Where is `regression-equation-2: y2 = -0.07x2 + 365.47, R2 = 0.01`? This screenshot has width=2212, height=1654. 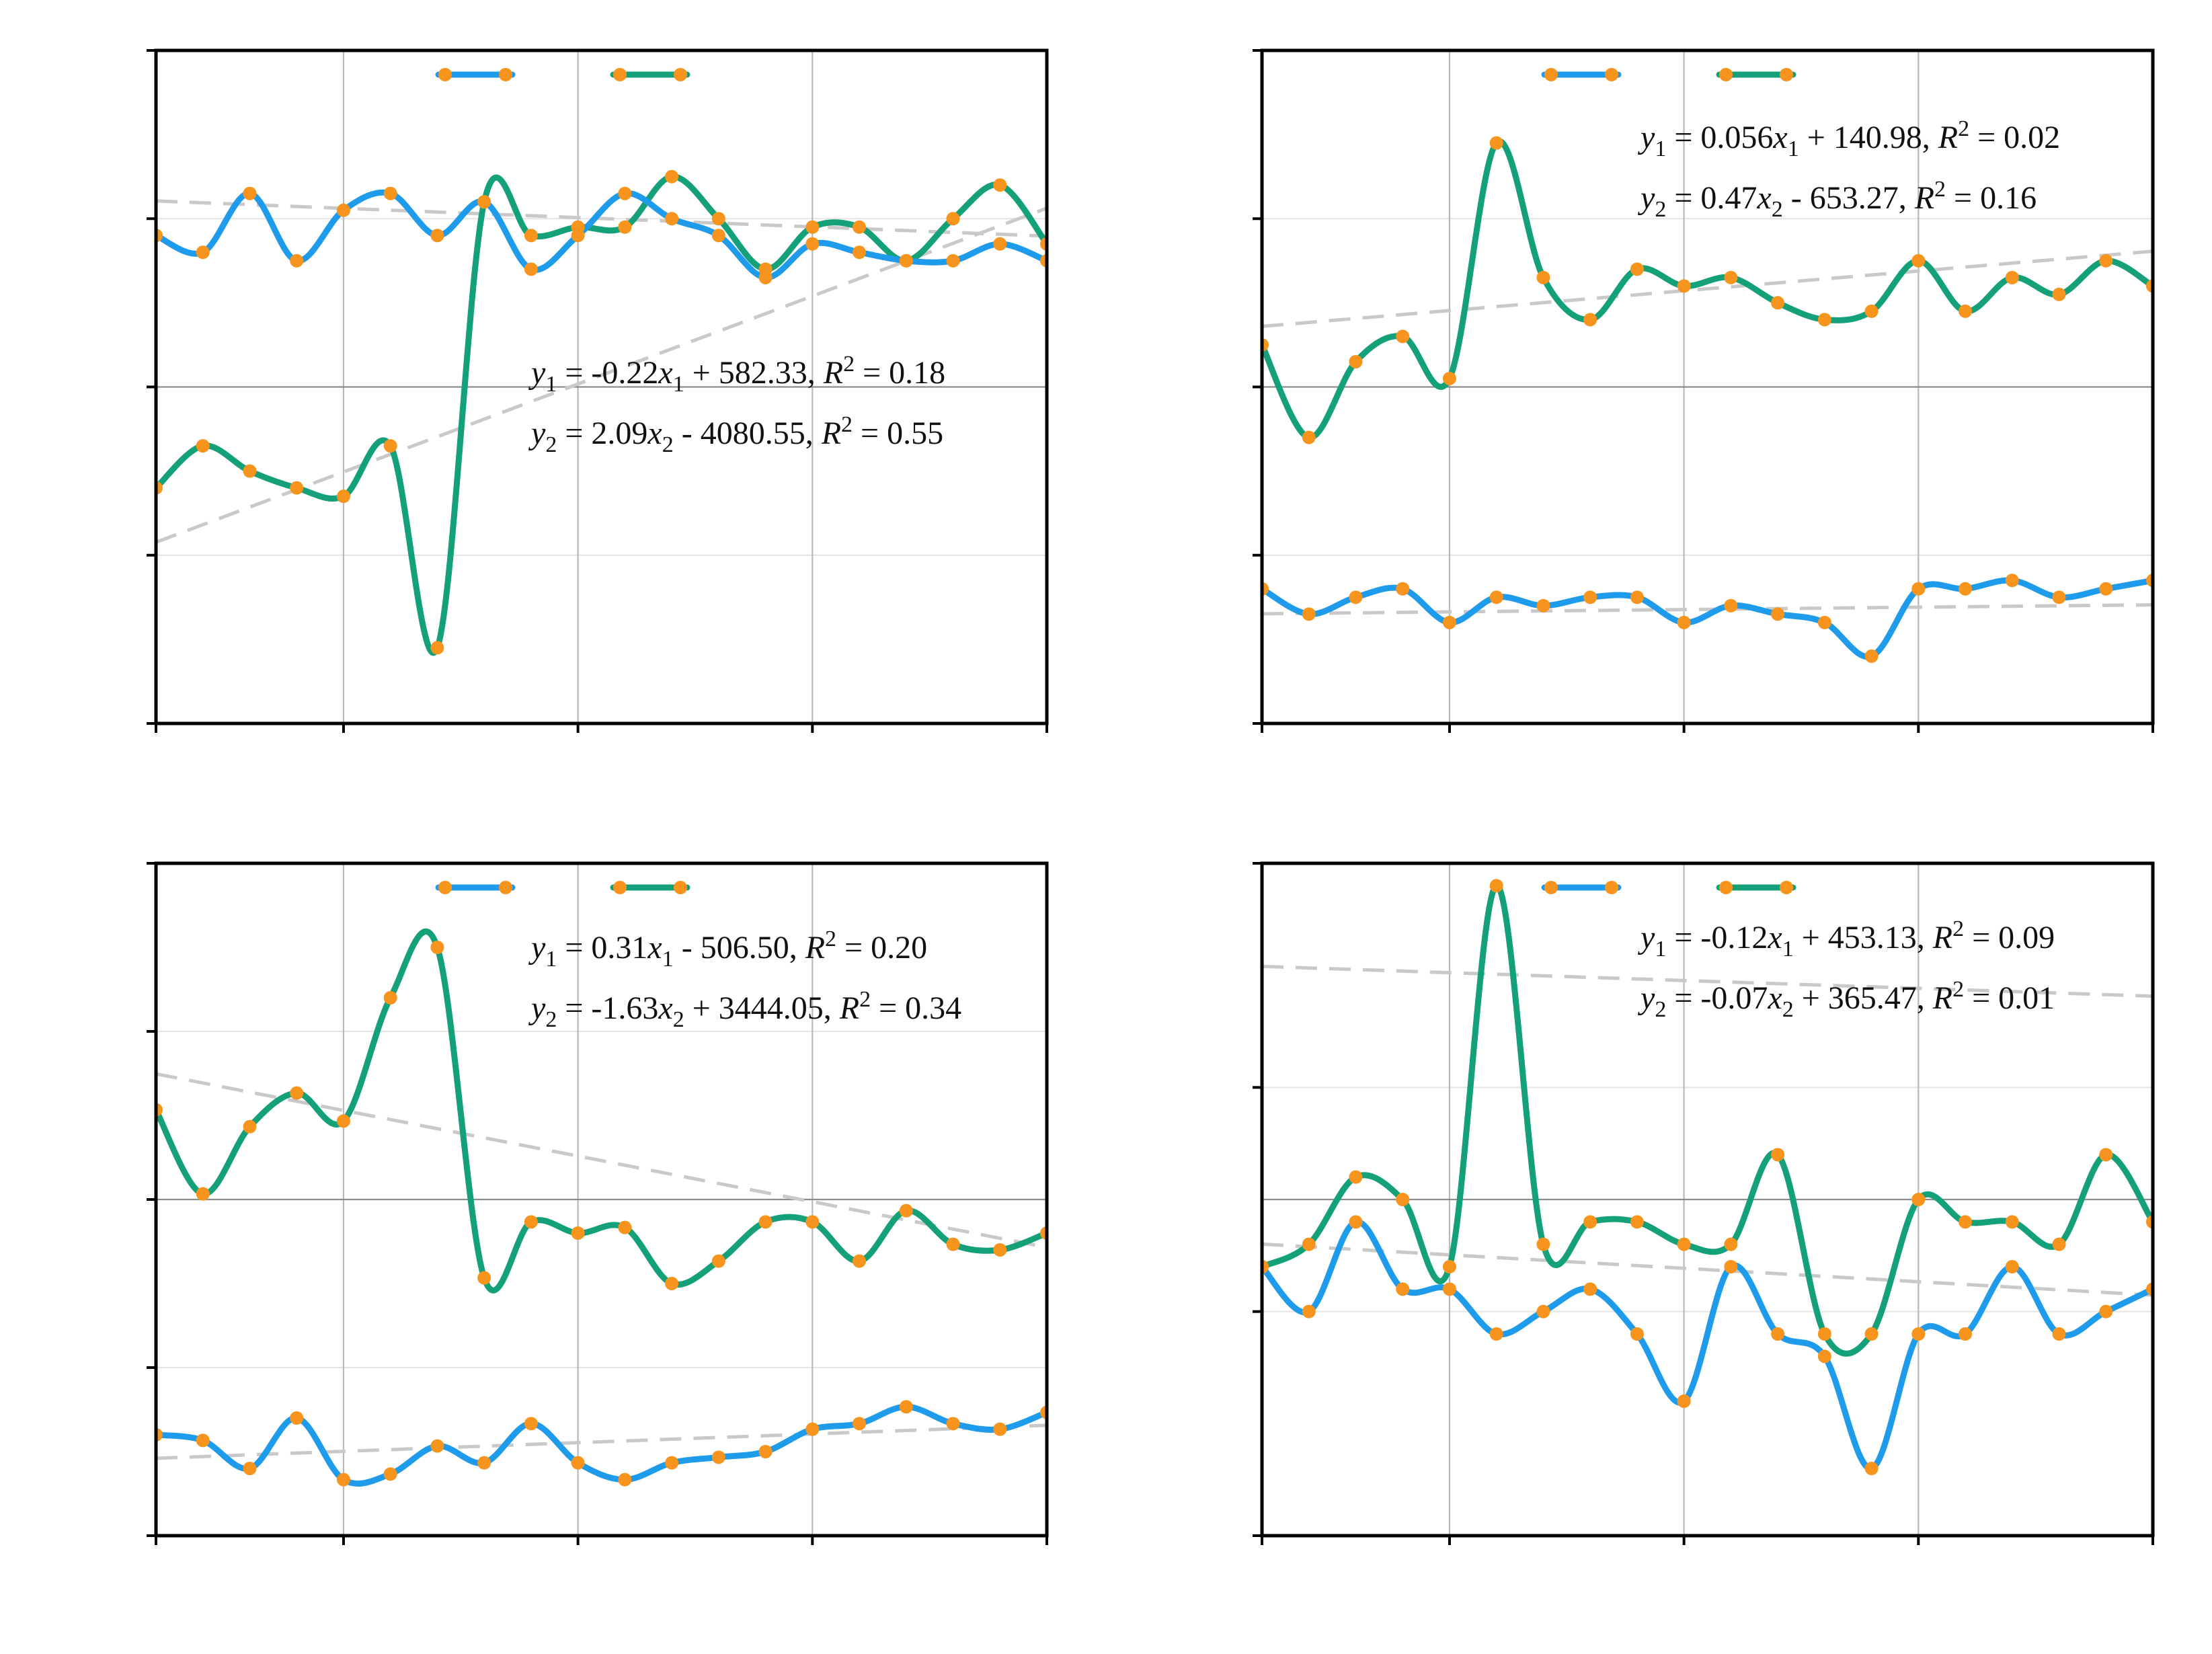
regression-equation-2: y2 = -0.07x2 + 365.47, R2 = 0.01 is located at coordinates (1846, 999).